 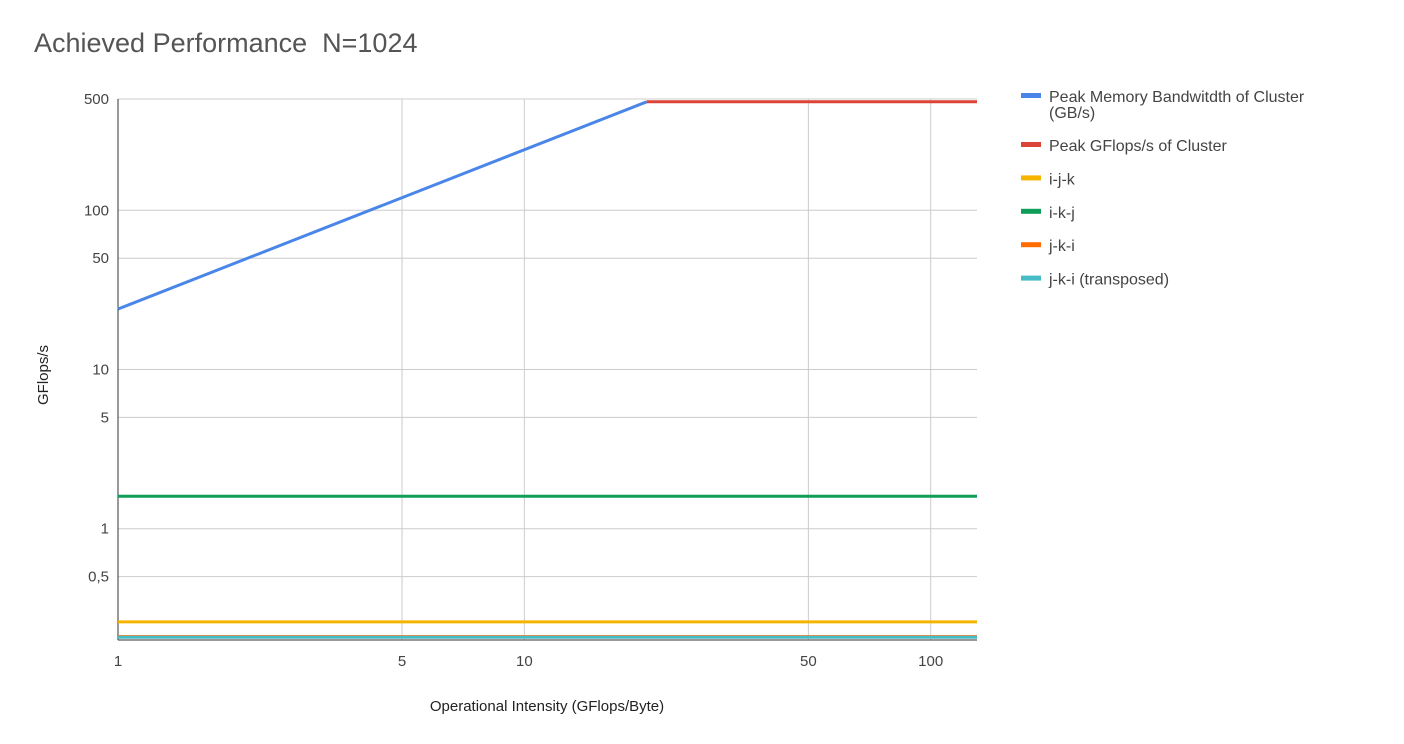 I want to click on x-tick-label: 100, so click(x=930, y=661).